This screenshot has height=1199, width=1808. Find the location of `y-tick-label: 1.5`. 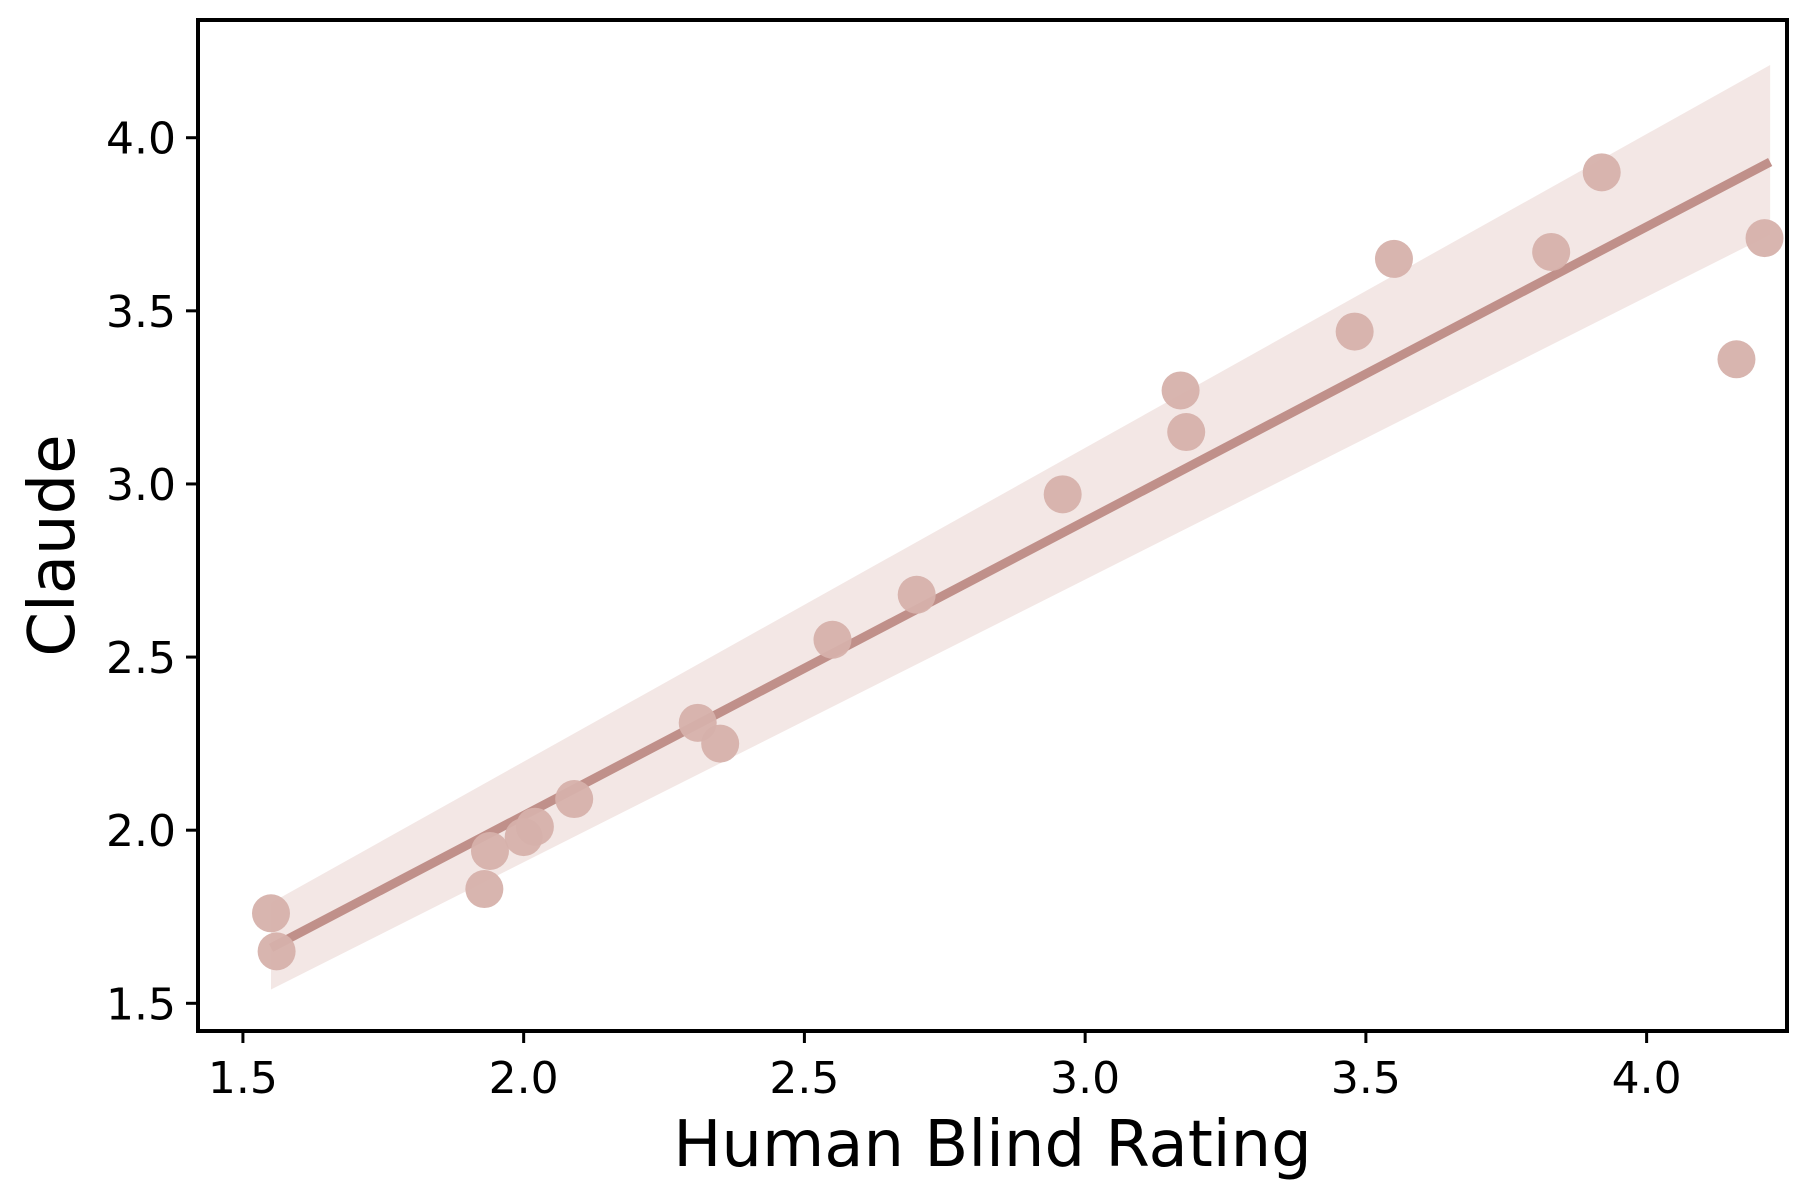

y-tick-label: 1.5 is located at coordinates (141, 1004).